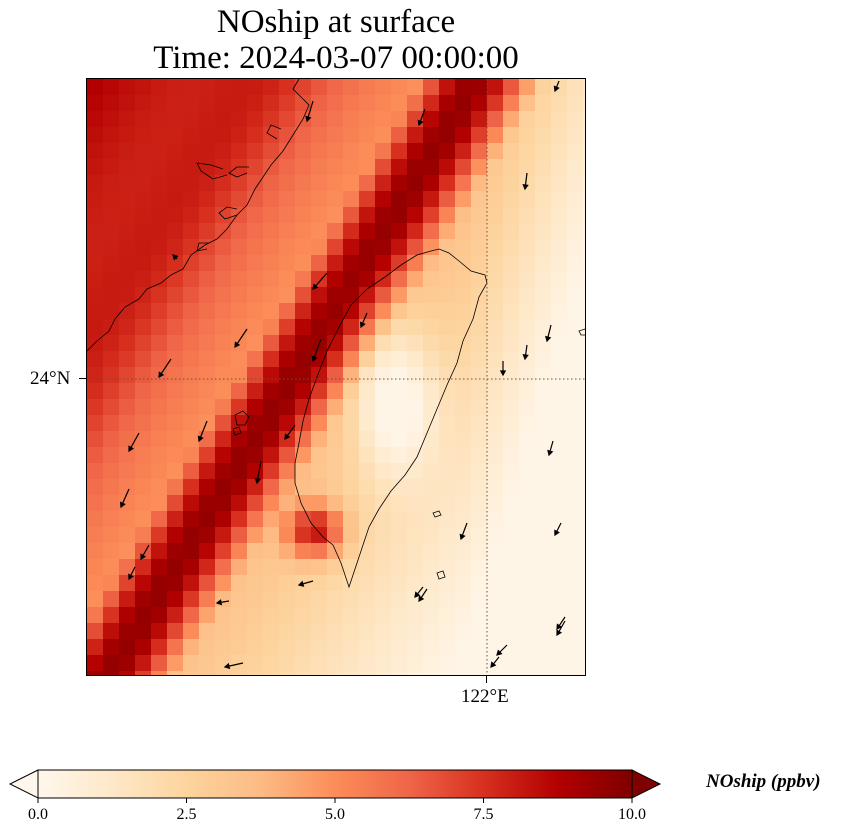 The height and width of the screenshot is (836, 842). I want to click on map-title-line-2: Time: 2024-03-07 00:00:00, so click(336, 58).